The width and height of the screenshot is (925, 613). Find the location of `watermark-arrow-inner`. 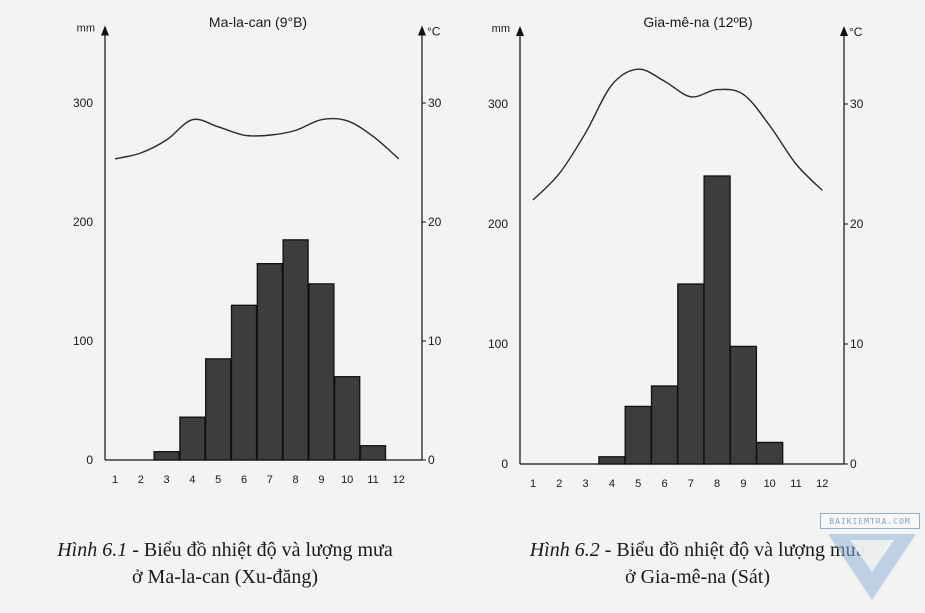

watermark-arrow-inner is located at coordinates (872, 556).